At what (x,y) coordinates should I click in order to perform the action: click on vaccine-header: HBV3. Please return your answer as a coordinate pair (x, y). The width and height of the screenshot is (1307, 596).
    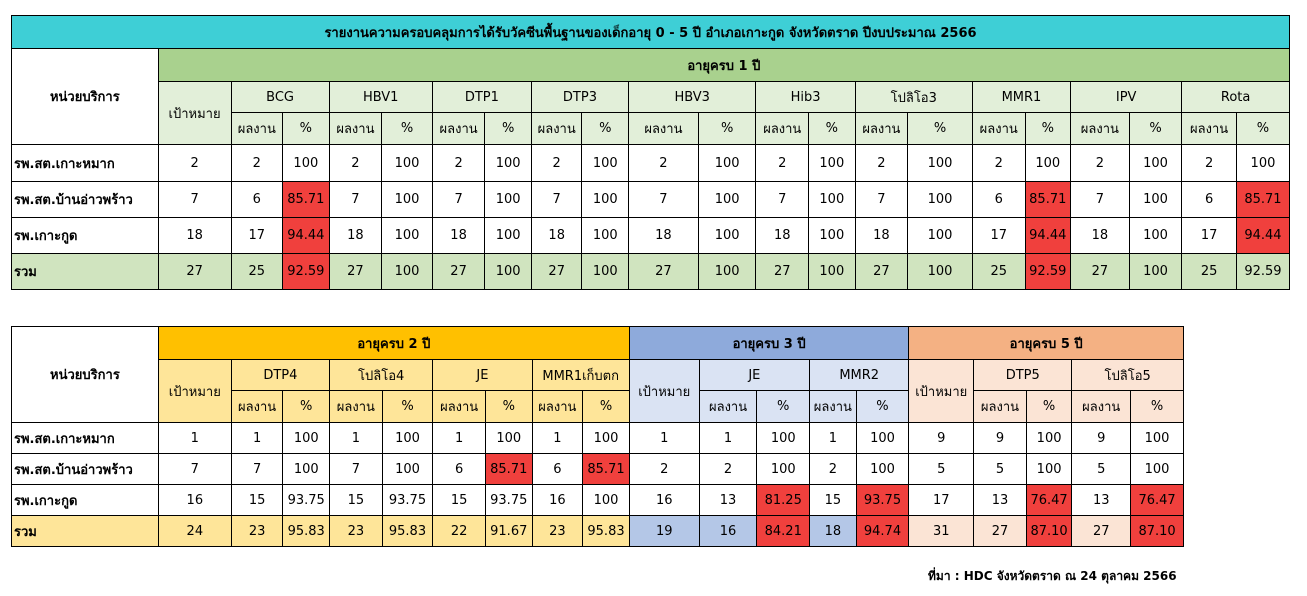
    Looking at the image, I should click on (692, 97).